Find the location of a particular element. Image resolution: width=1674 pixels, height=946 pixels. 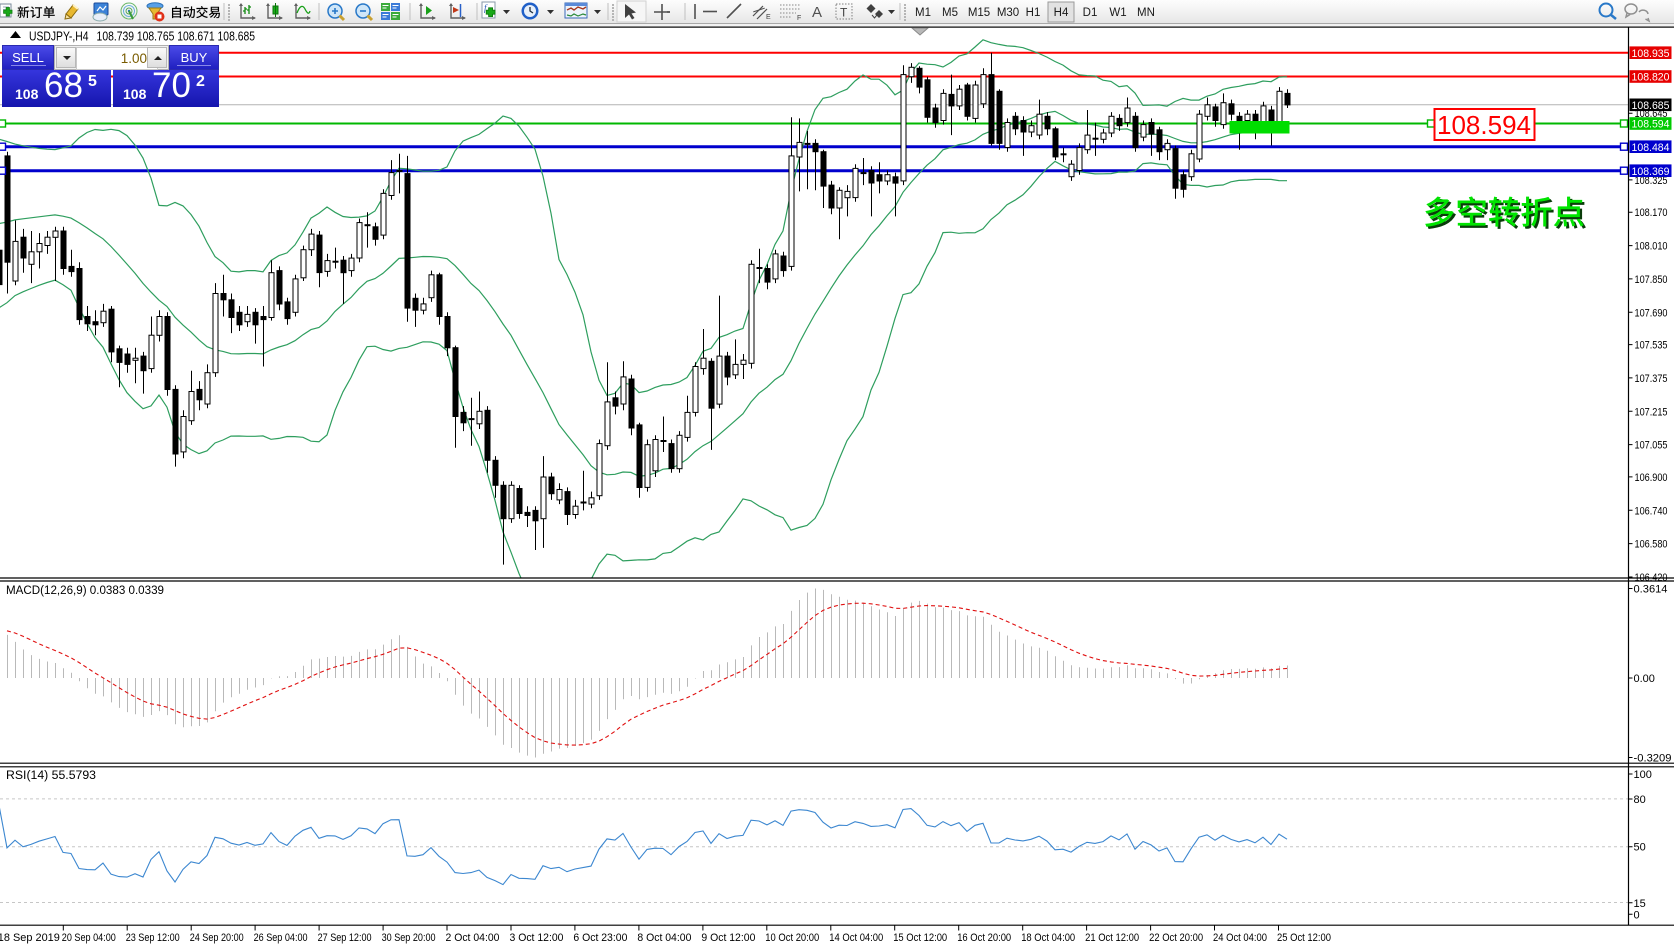

svg-text: 8 Oct 04:00 is located at coordinates (664, 938).